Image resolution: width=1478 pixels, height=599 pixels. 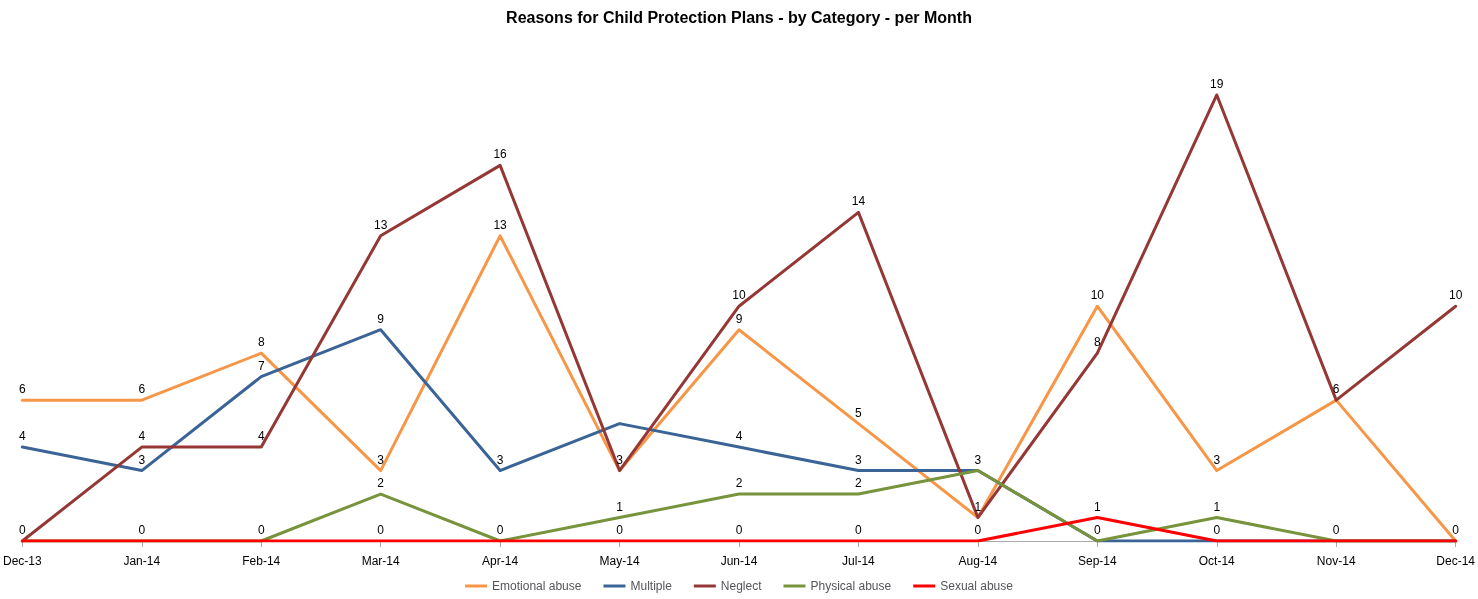 What do you see at coordinates (978, 561) in the screenshot?
I see `x-tick-label: Aug-14` at bounding box center [978, 561].